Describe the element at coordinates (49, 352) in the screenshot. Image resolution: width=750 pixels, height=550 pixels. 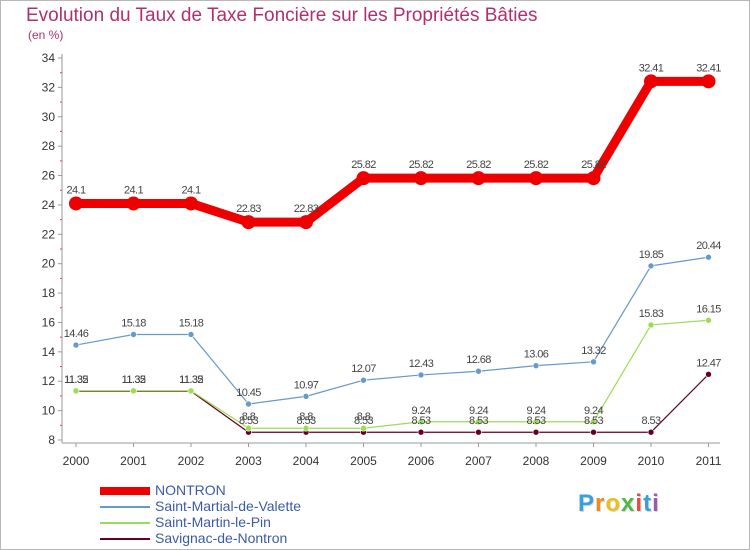
I see `y-tick-label: 14` at that location.